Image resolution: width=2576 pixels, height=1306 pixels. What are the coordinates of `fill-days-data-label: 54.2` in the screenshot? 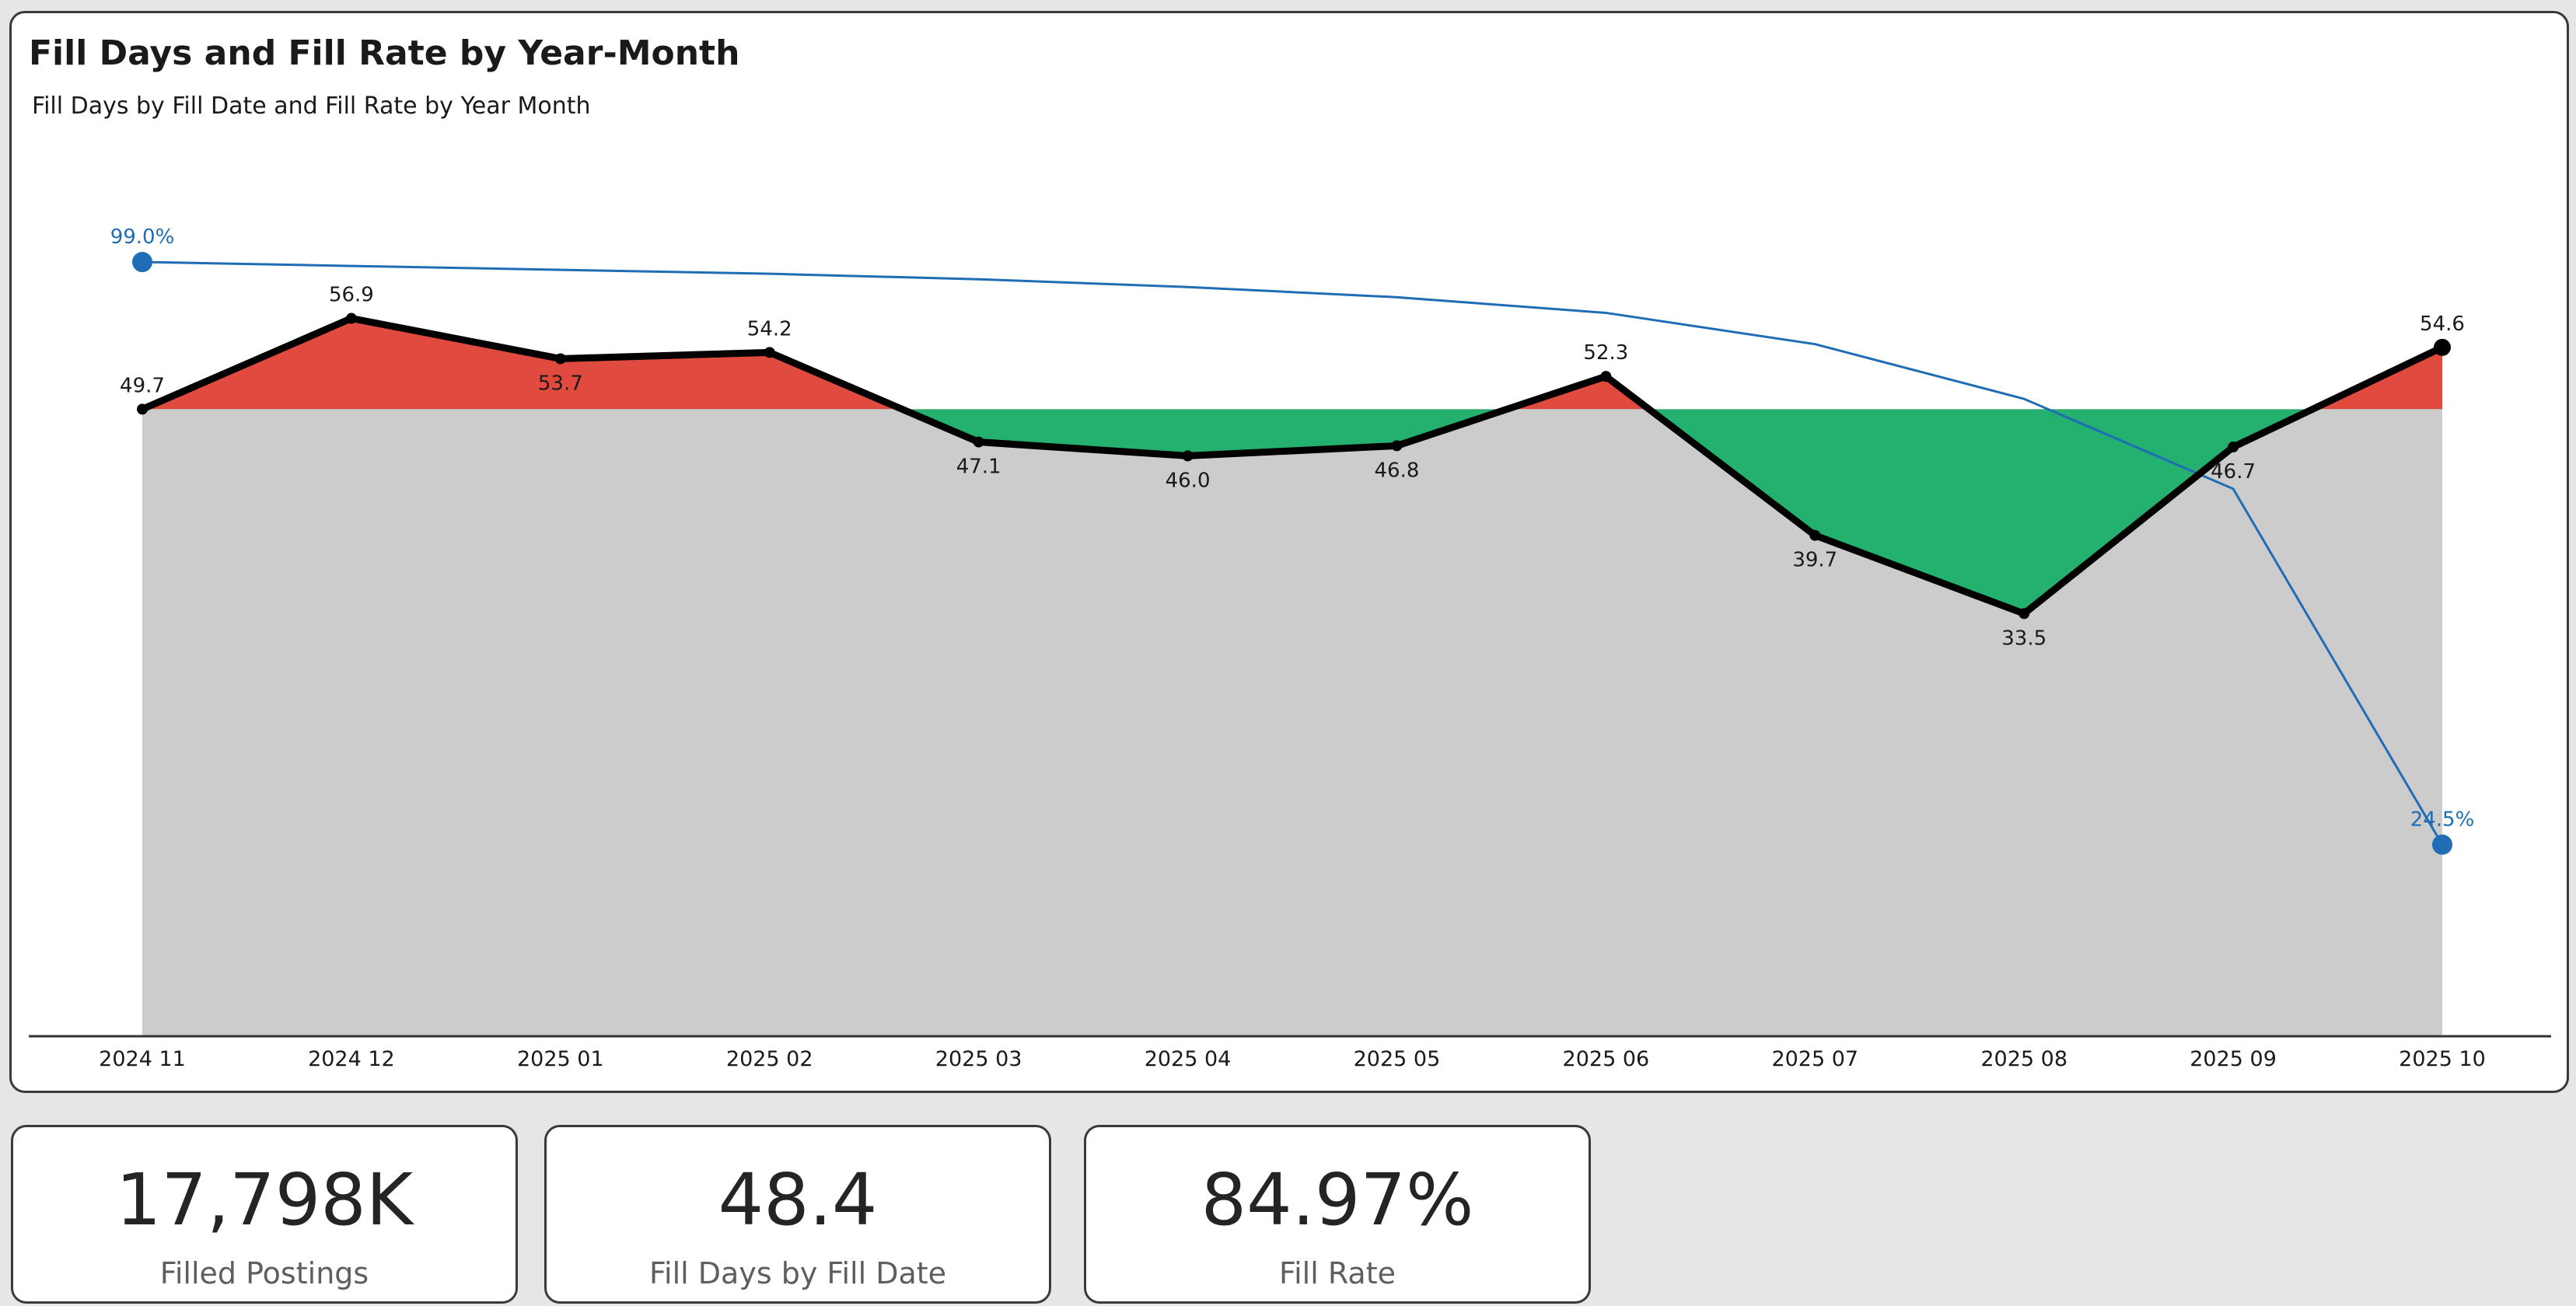 It's located at (769, 328).